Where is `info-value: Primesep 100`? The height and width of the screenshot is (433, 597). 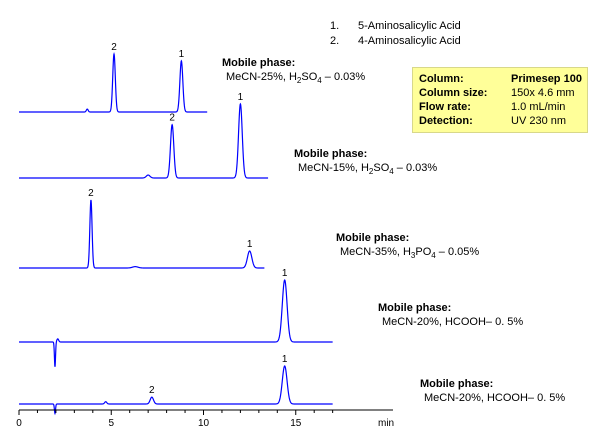 info-value: Primesep 100 is located at coordinates (546, 79).